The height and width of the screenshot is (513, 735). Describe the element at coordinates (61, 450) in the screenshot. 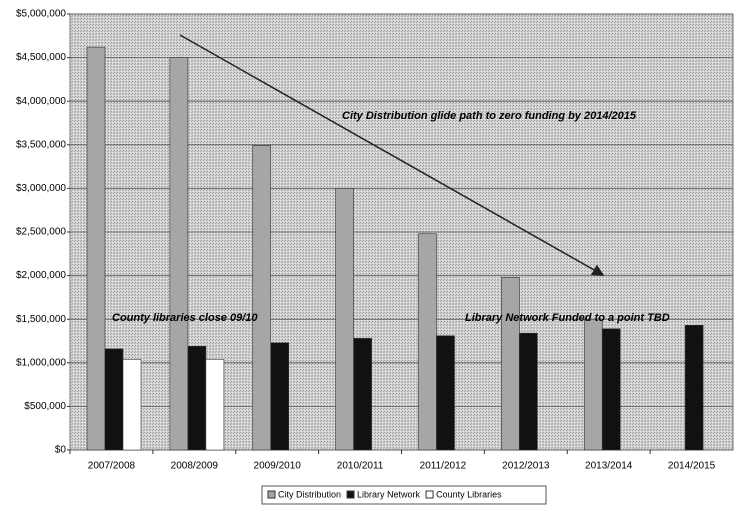

I see `y-tick-label: $0` at that location.